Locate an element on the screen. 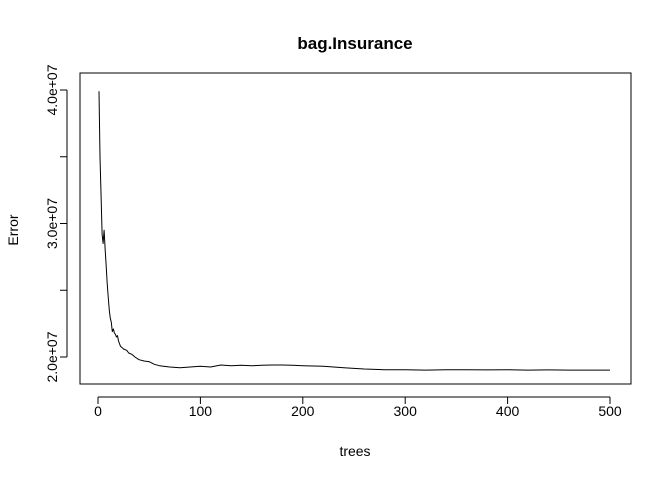  y-tick-label: 4.0e+07 is located at coordinates (52, 89).